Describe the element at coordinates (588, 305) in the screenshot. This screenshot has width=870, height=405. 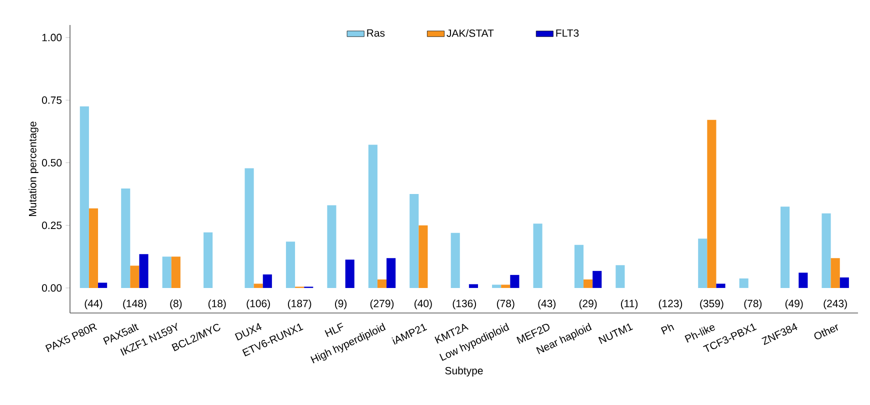
I see `annotation: (29)` at that location.